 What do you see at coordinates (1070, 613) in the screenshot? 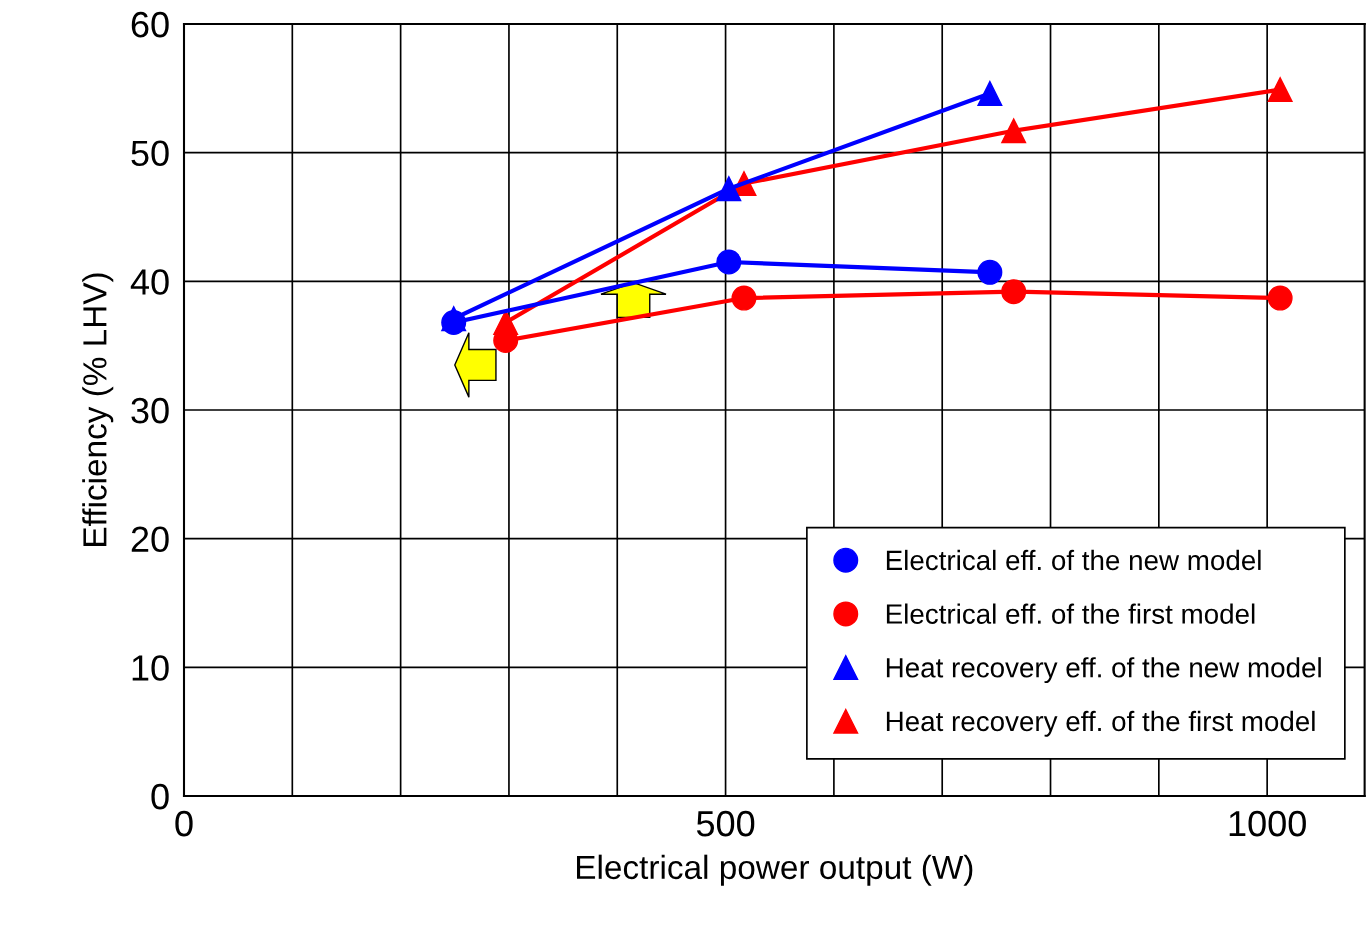
I see `legend-label: Electrical eff. of the first model` at bounding box center [1070, 613].